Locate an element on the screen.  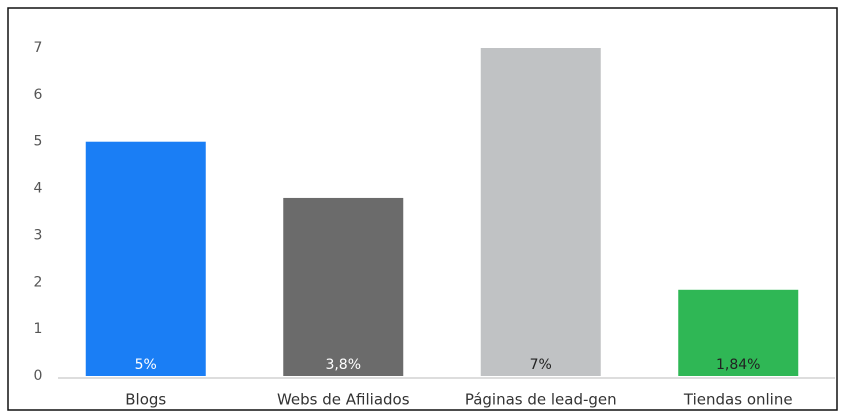
x-tick-label: Tiendas online is located at coordinates (738, 400).